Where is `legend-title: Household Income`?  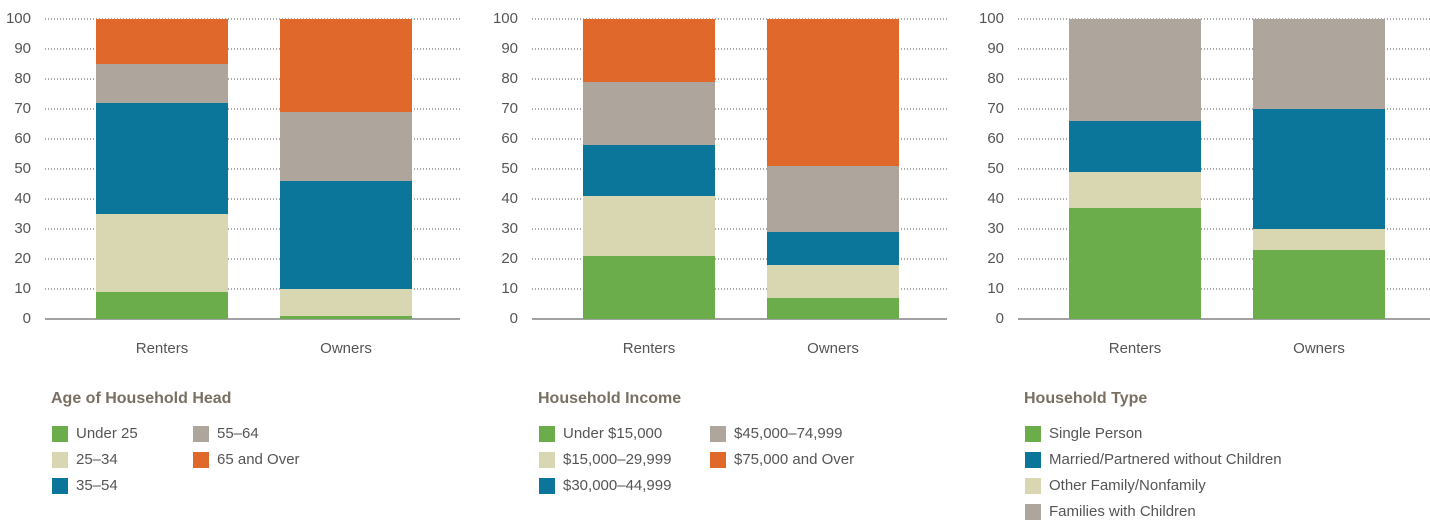
legend-title: Household Income is located at coordinates (609, 398).